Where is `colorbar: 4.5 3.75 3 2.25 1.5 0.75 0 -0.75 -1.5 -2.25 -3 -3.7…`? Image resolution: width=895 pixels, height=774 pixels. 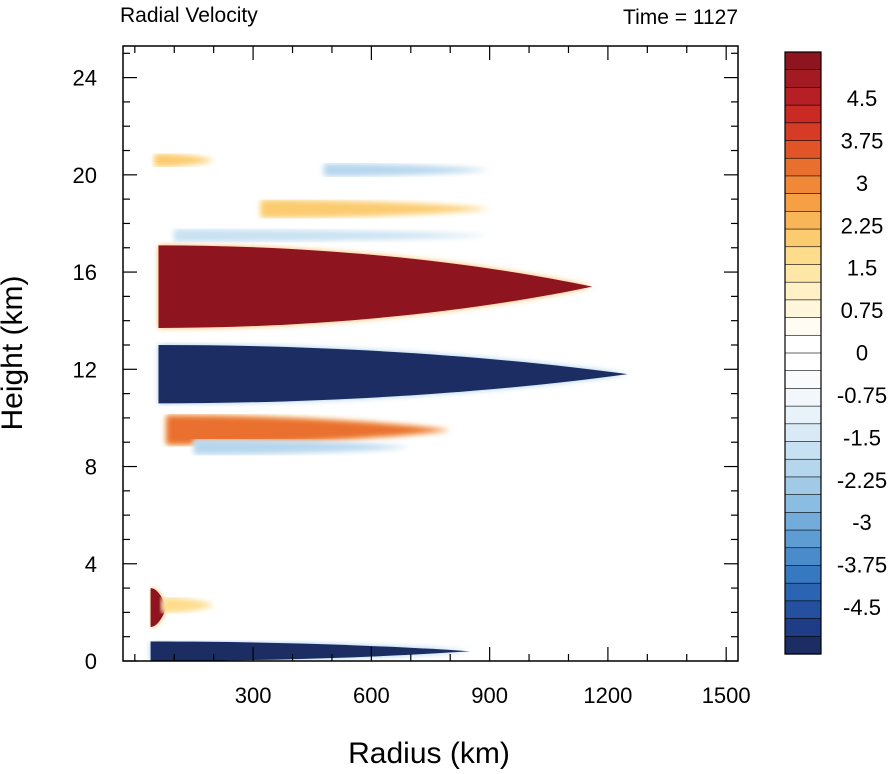 colorbar: 4.5 3.75 3 2.25 1.5 0.75 0 -0.75 -1.5 -2.25 -3 -3.7… is located at coordinates (835, 353).